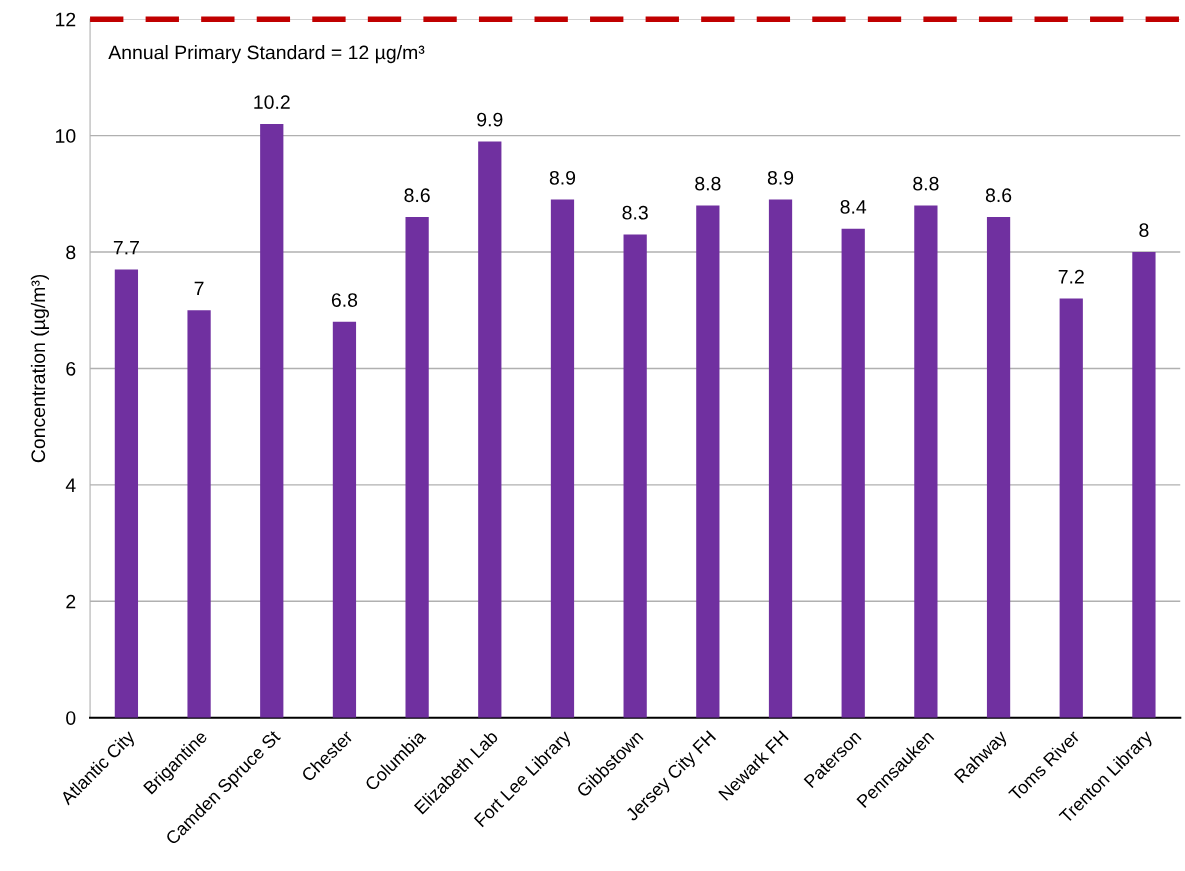  What do you see at coordinates (66, 19) in the screenshot?
I see `y-tick-label: 12` at bounding box center [66, 19].